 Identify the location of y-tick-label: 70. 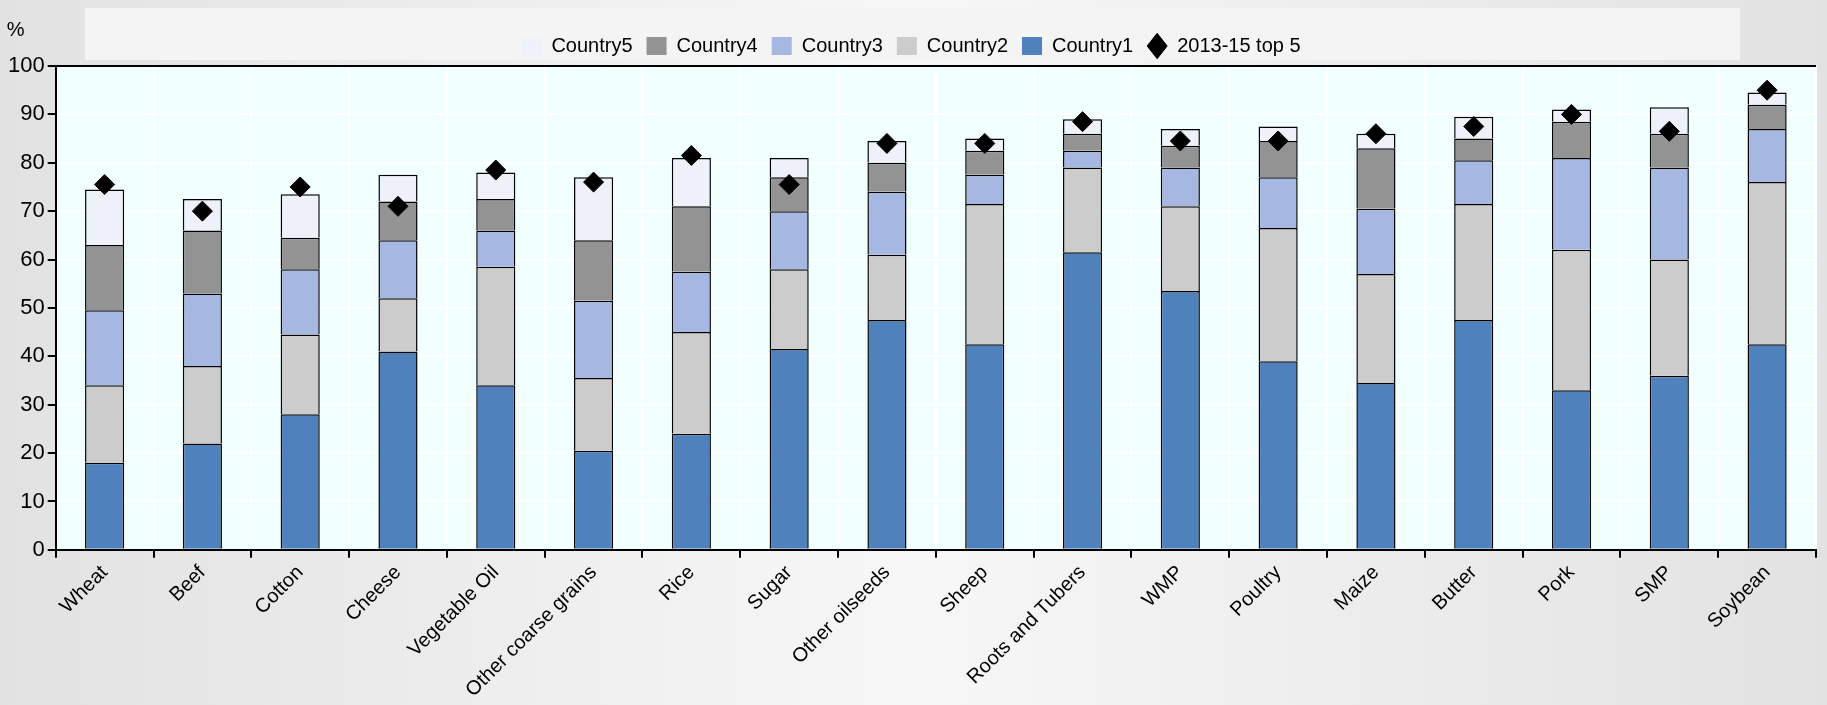
(32, 210).